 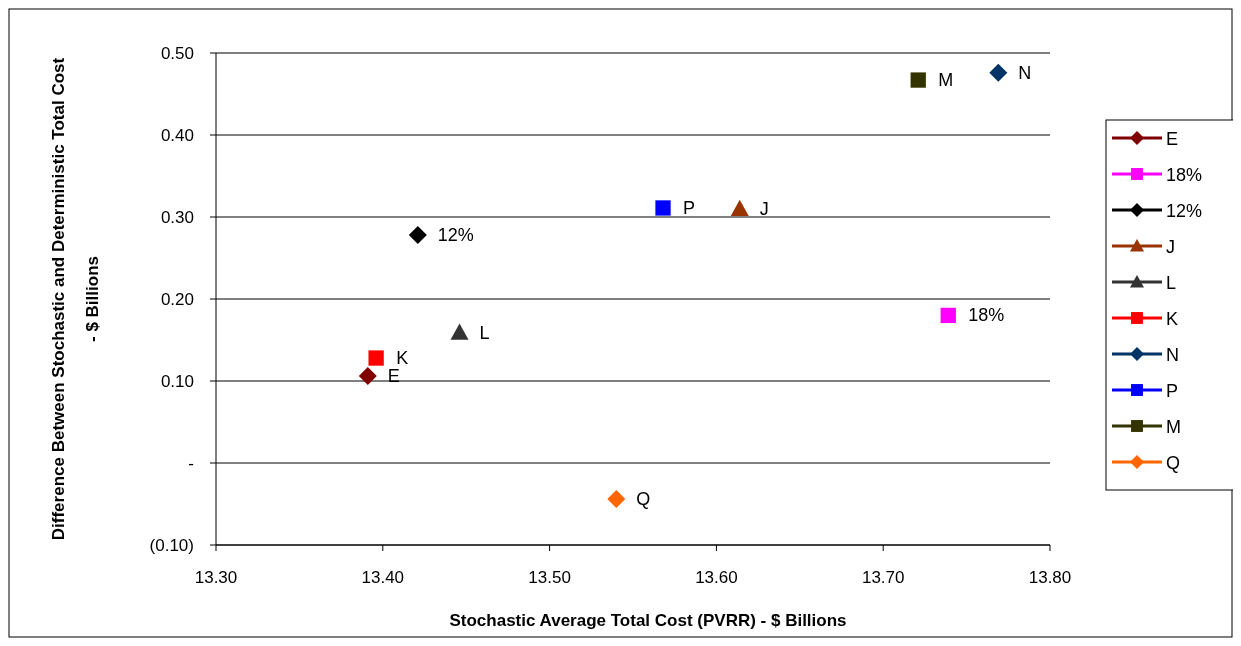 What do you see at coordinates (177, 381) in the screenshot?
I see `y-tick-label: 0.10` at bounding box center [177, 381].